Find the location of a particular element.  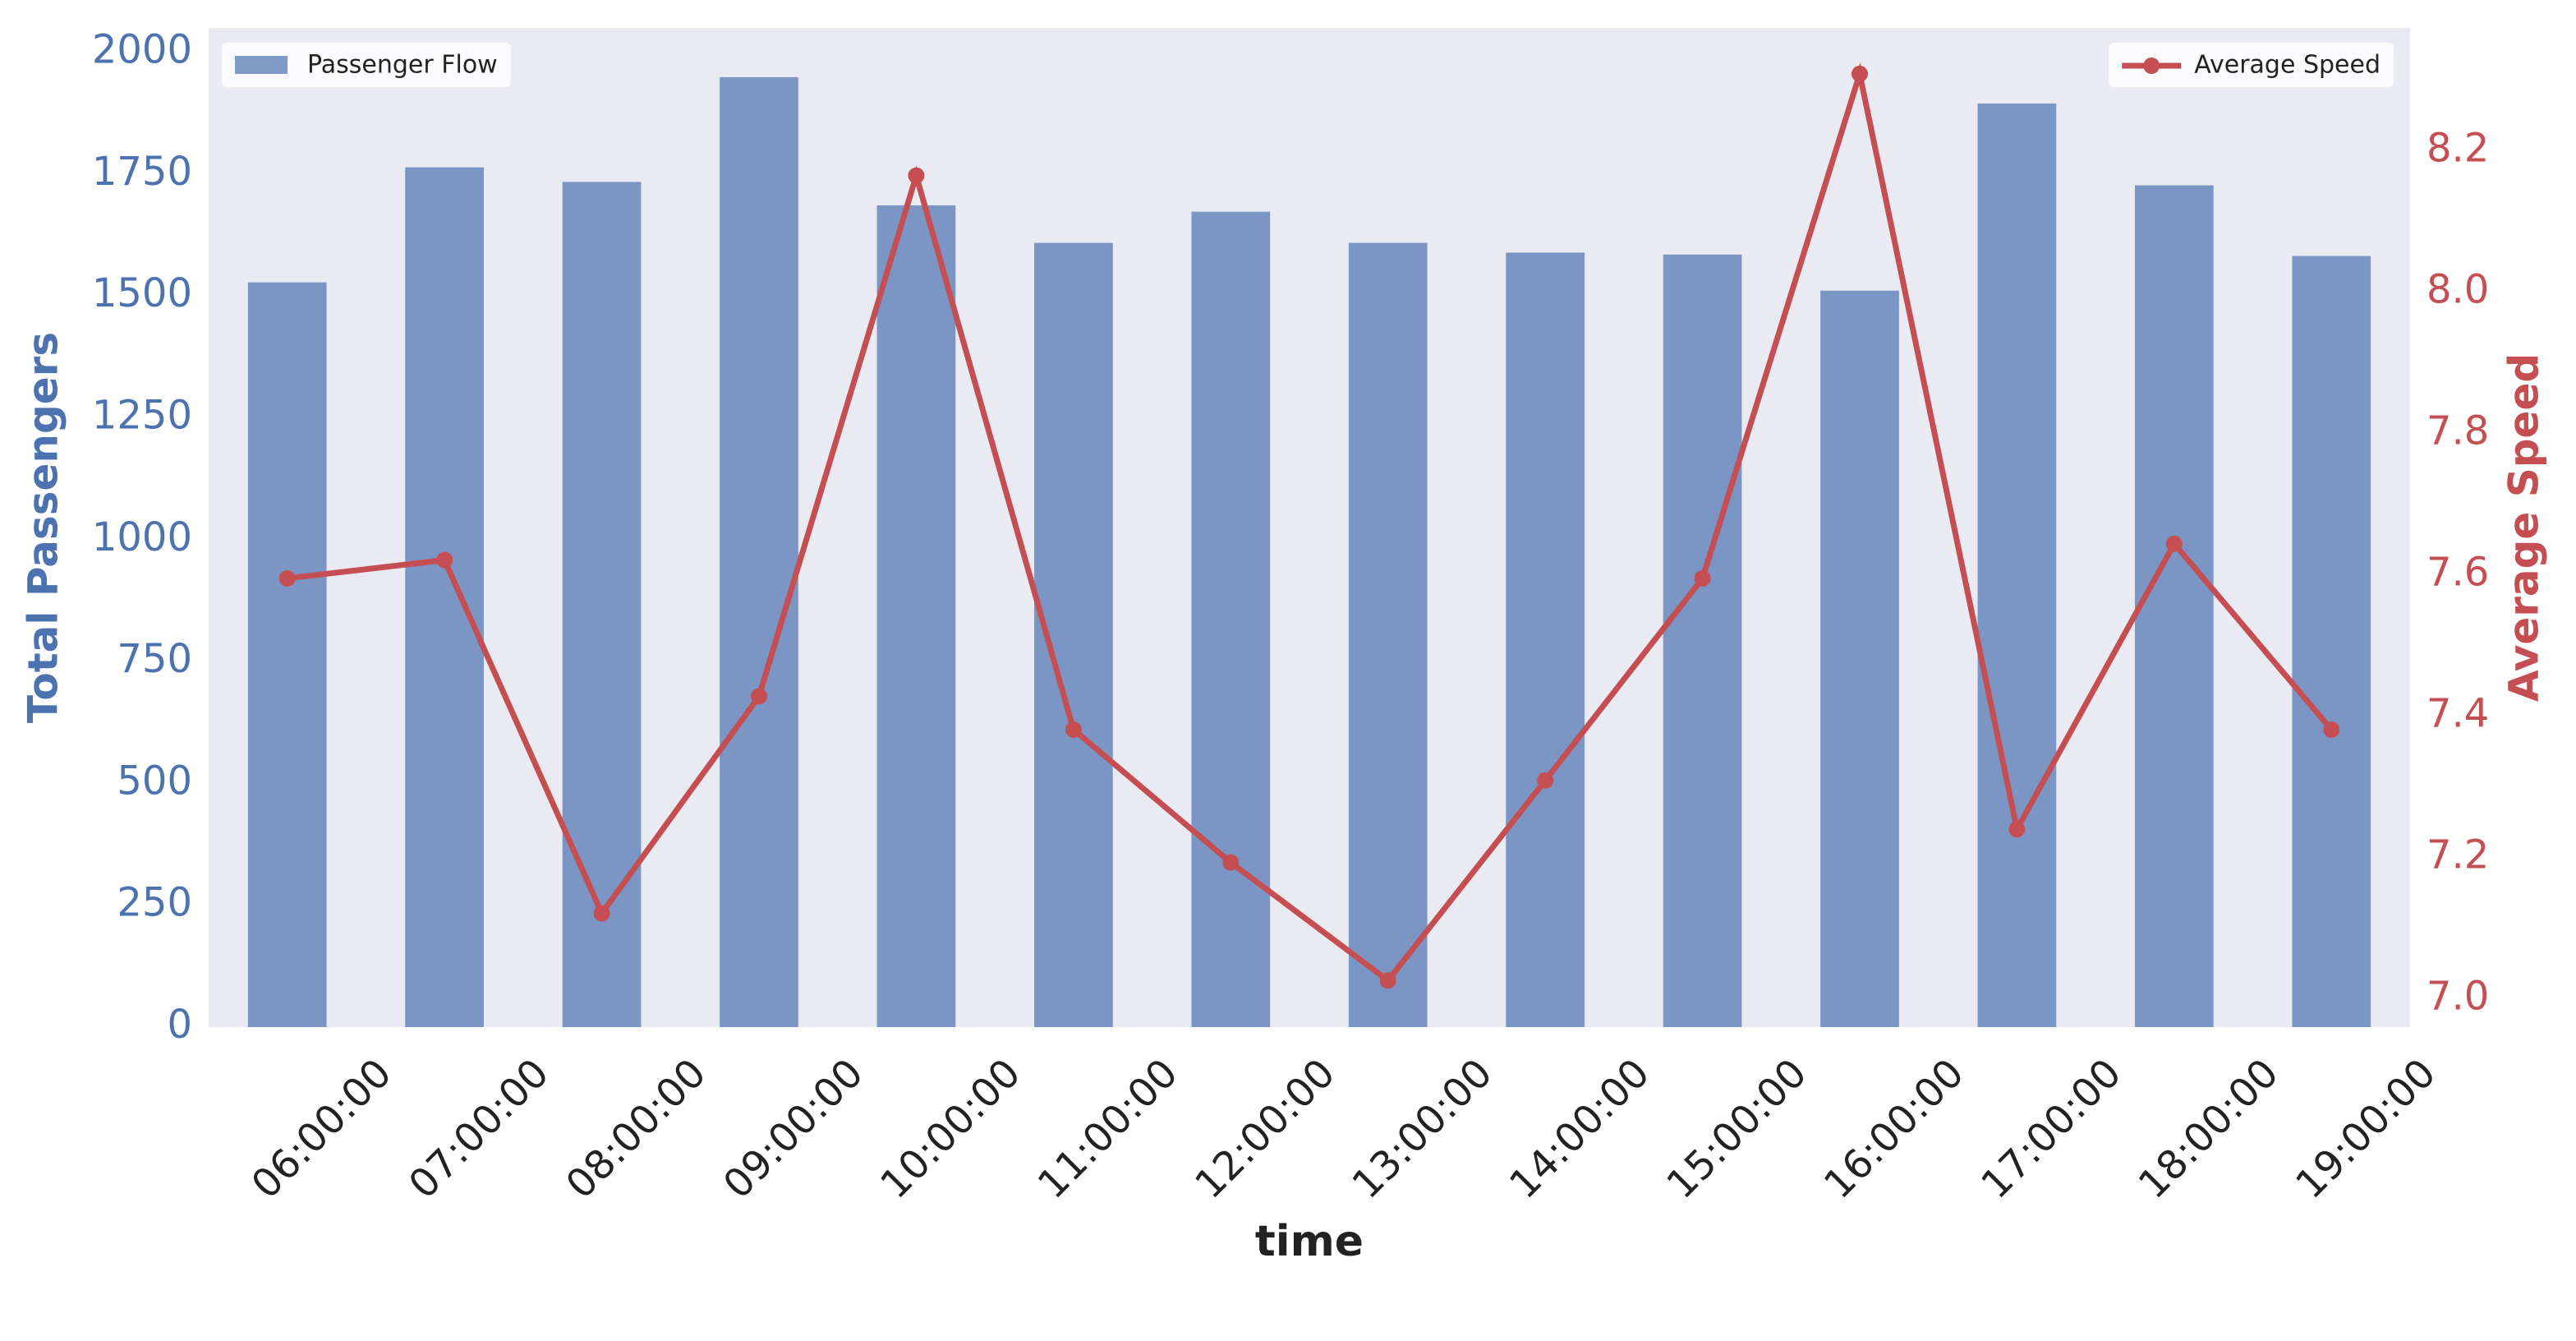

y2-tick-label: 7.0 is located at coordinates (2457, 997).